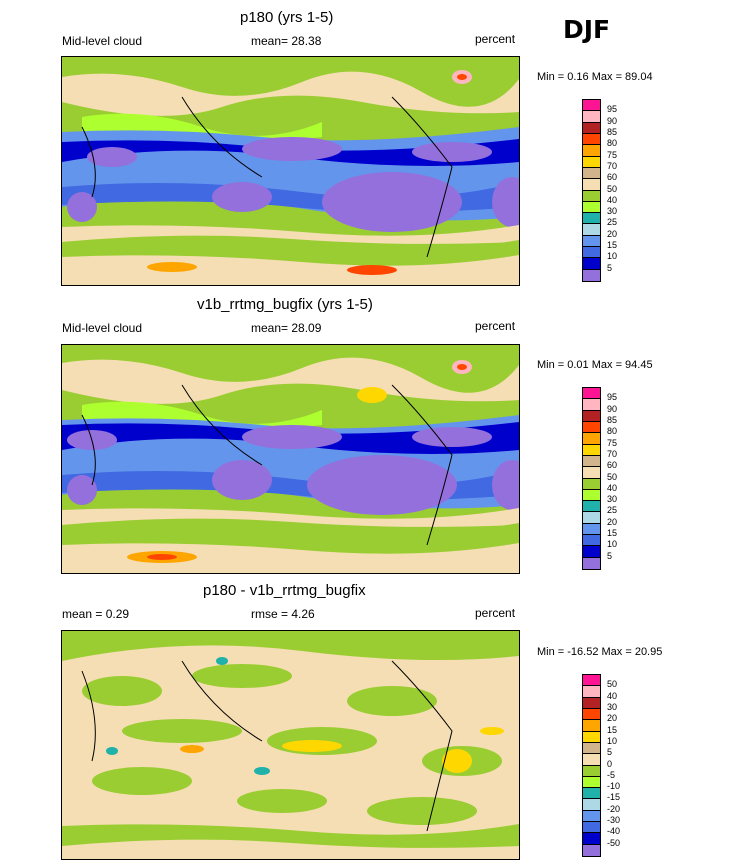 The height and width of the screenshot is (865, 732). I want to click on colorbar-label: -50, so click(614, 842).